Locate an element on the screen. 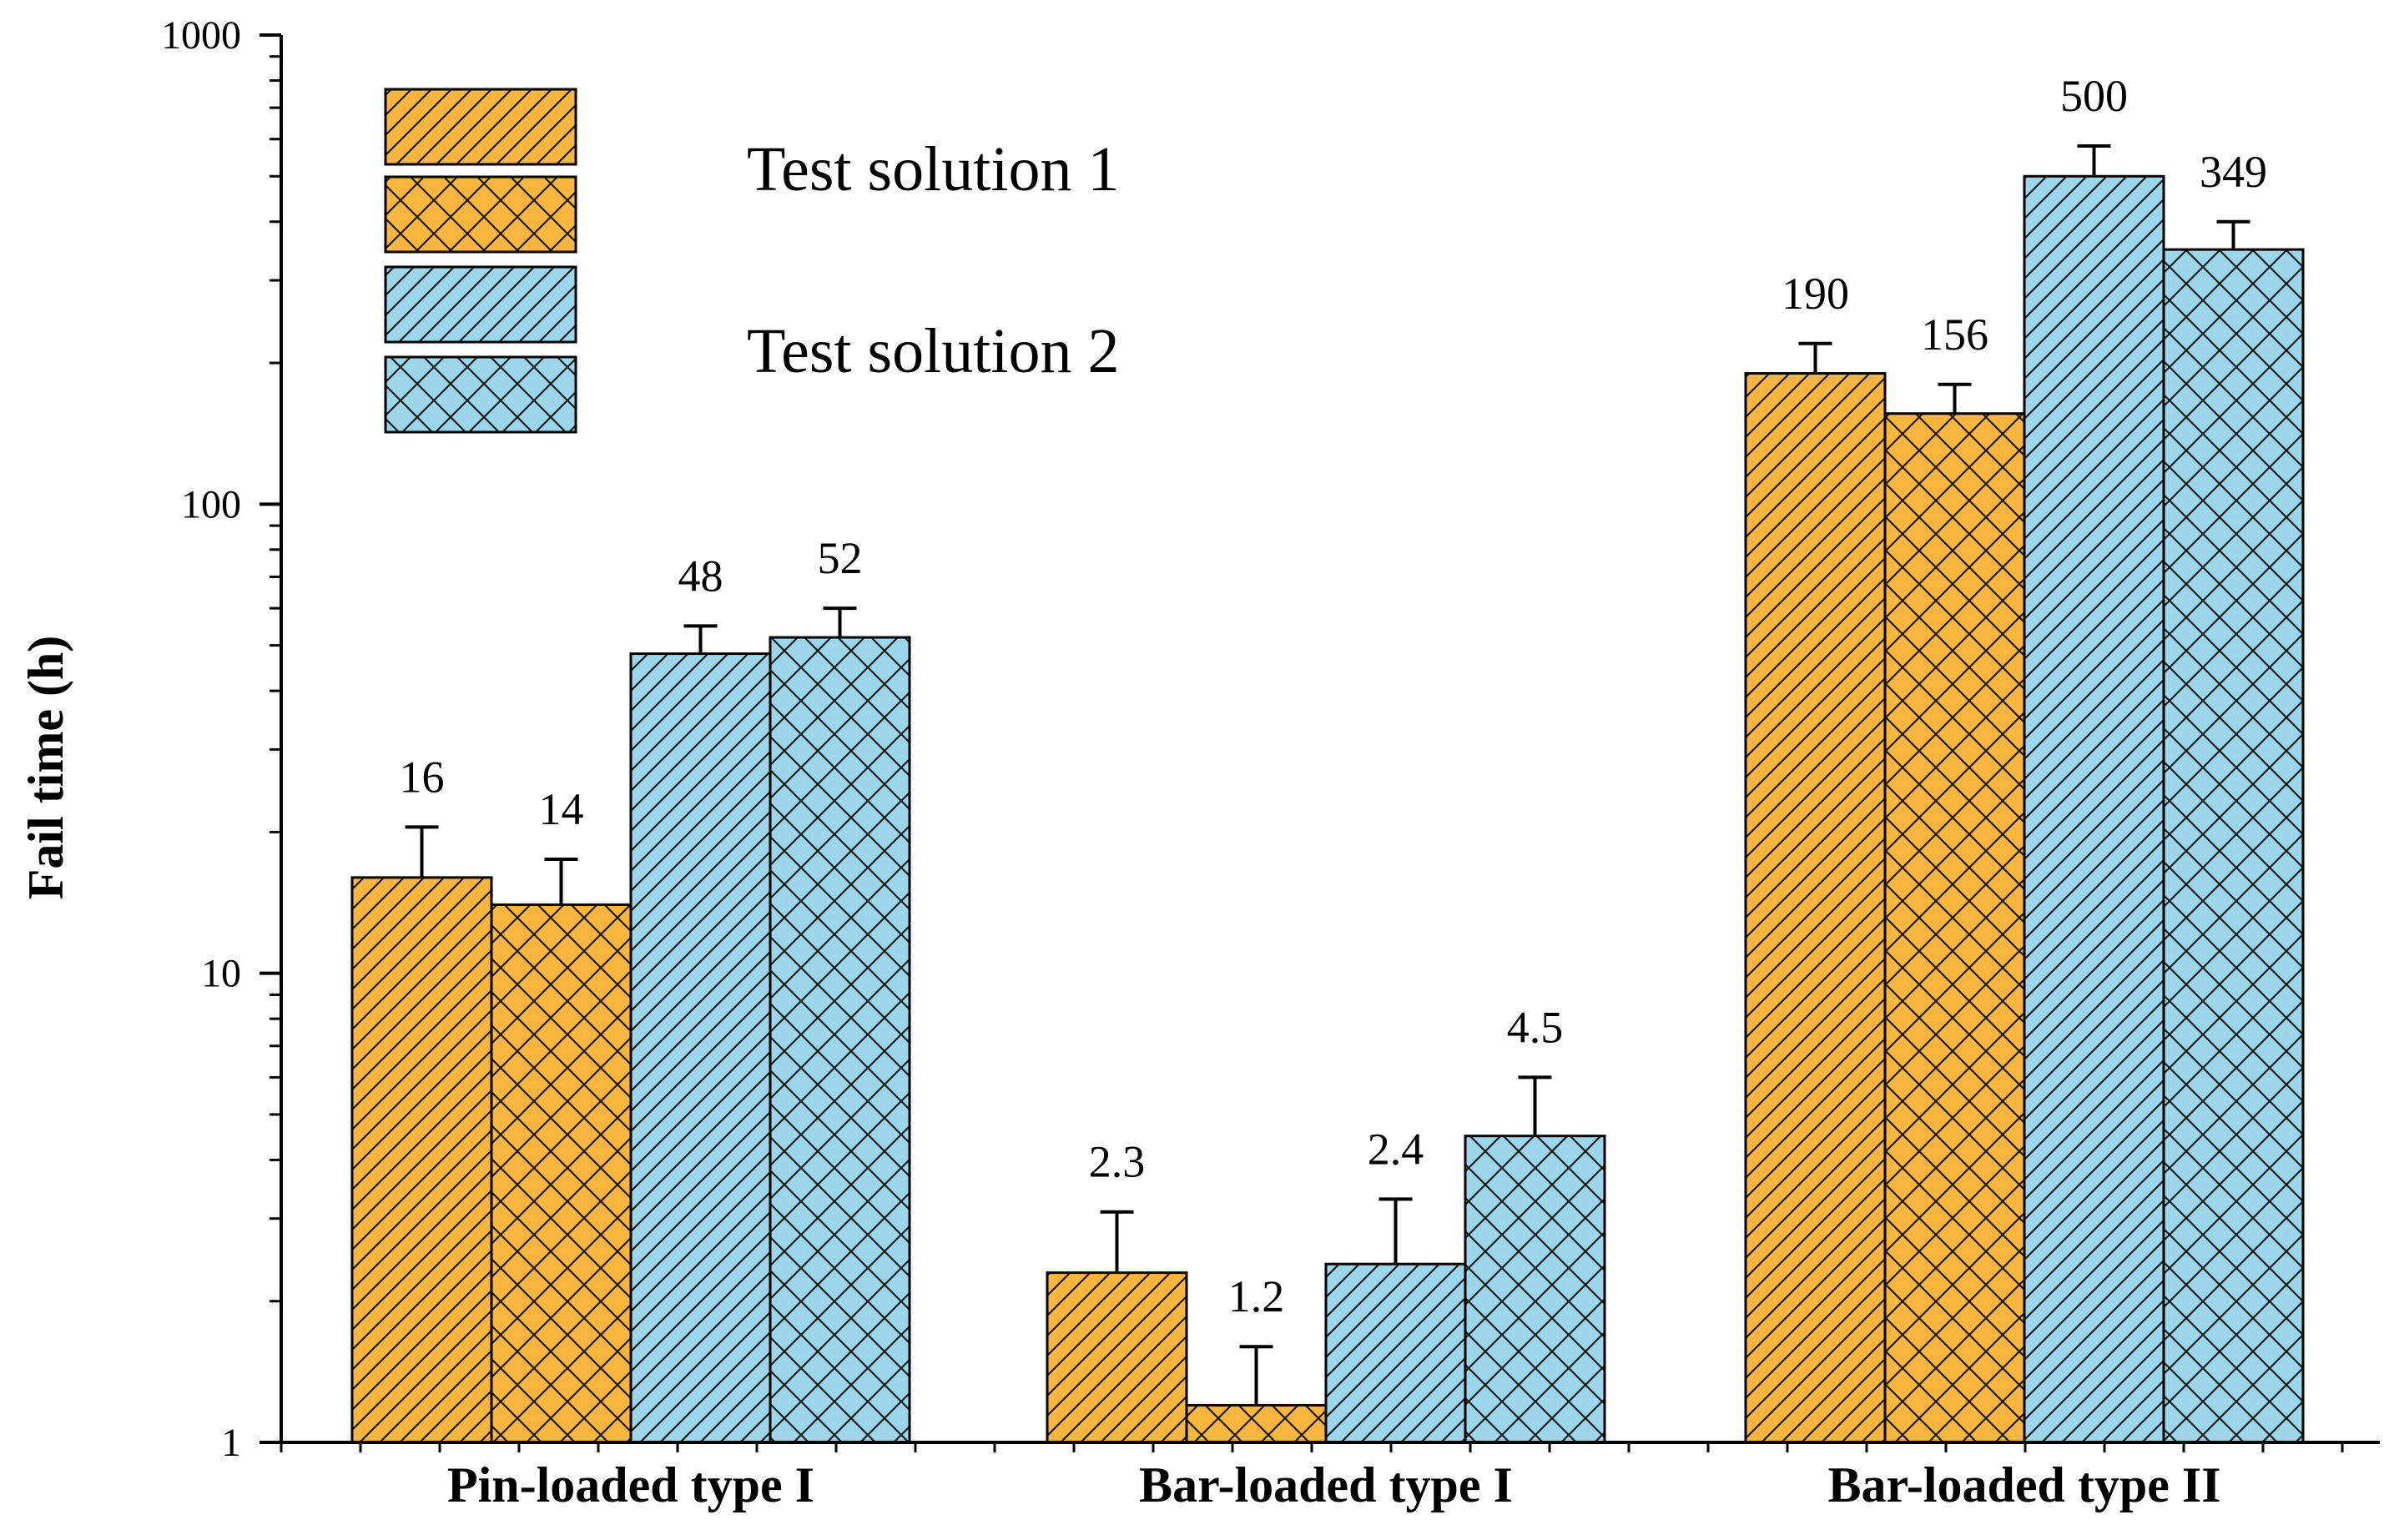 Image resolution: width=2389 pixels, height=1540 pixels. y-tick-label: 100 is located at coordinates (211, 504).